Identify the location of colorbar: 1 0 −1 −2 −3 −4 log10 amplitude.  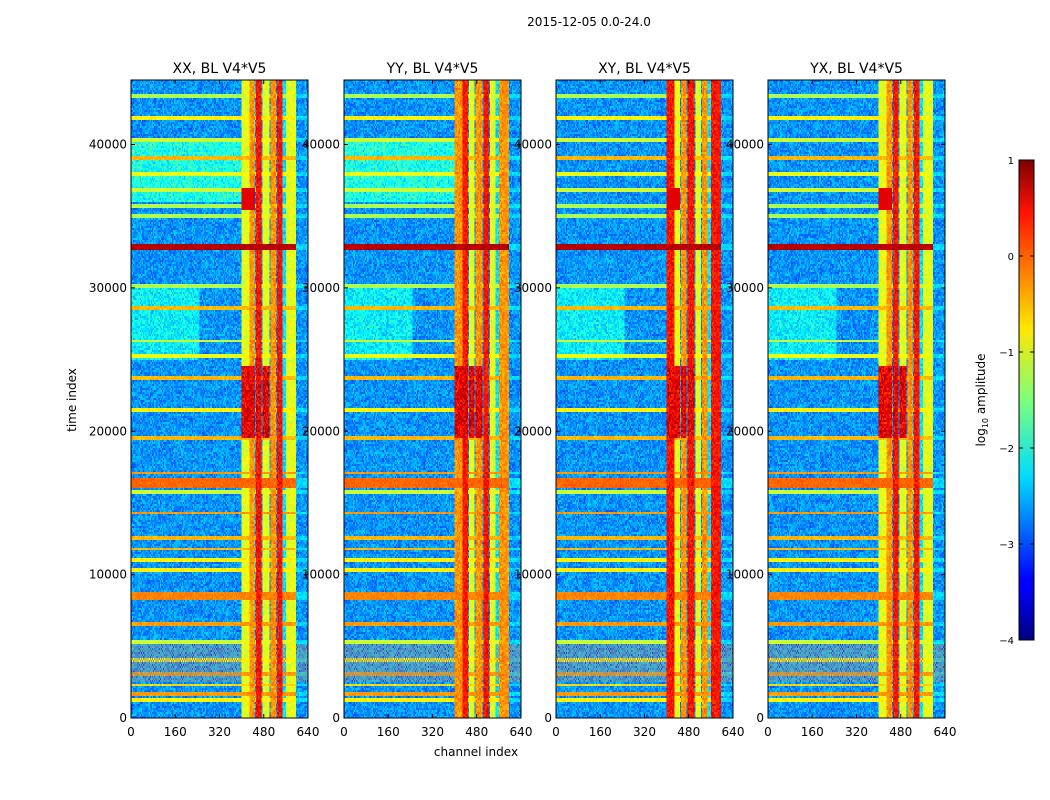
(1004, 401).